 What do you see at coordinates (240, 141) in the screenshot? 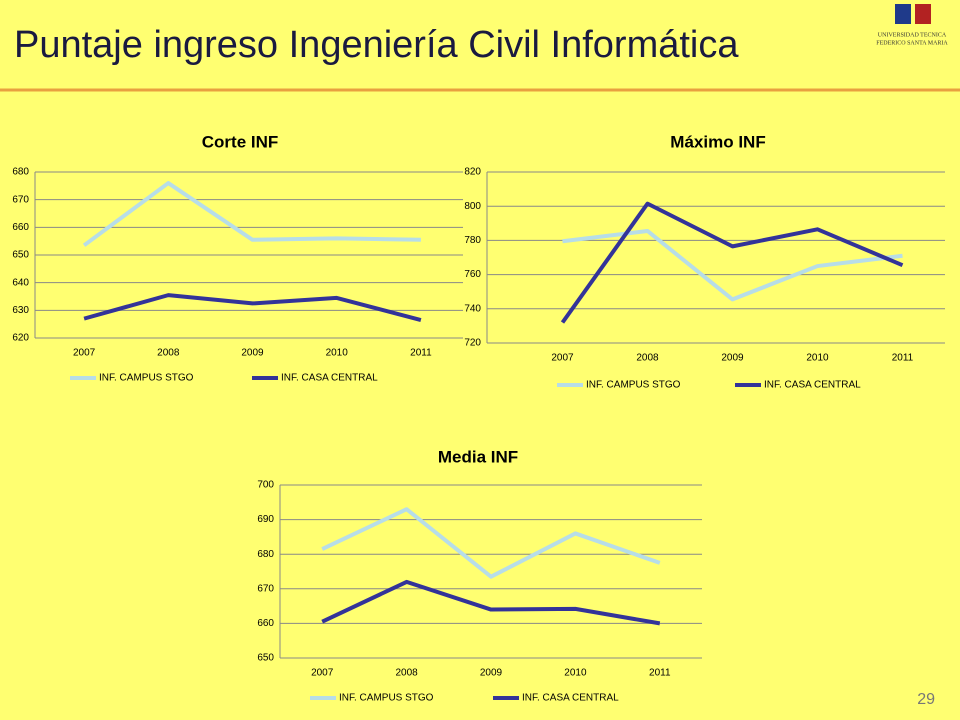
I see `chart-title: Corte INF` at bounding box center [240, 141].